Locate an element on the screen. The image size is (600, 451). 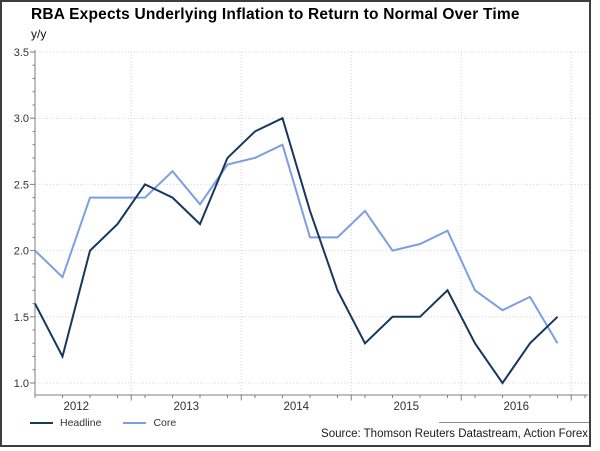
x-tick-label: 2012 is located at coordinates (76, 407).